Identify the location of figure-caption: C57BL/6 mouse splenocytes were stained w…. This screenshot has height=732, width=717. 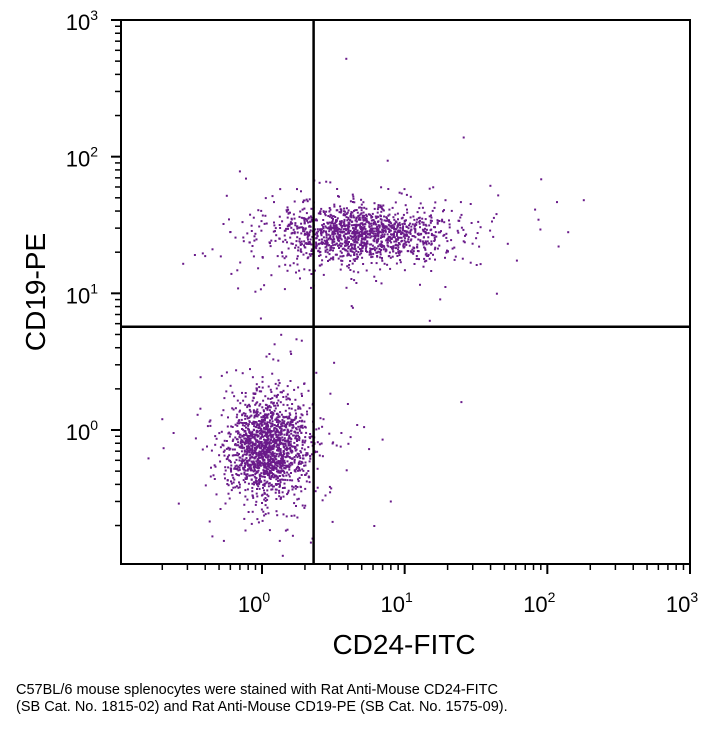
(361, 699).